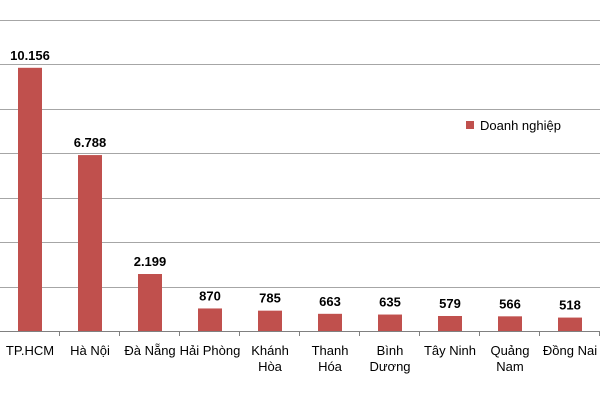 This screenshot has height=401, width=600. Describe the element at coordinates (150, 261) in the screenshot. I see `data-label: 2.199` at that location.